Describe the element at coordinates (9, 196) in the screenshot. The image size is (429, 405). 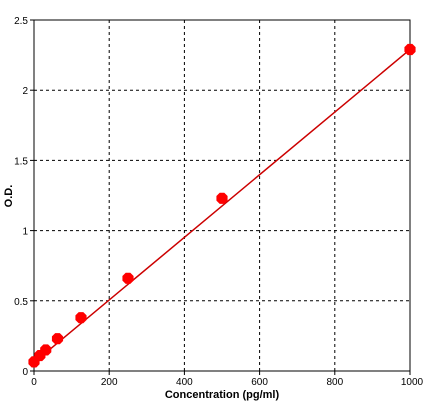
I see `y-axis-label: O.D.` at that location.